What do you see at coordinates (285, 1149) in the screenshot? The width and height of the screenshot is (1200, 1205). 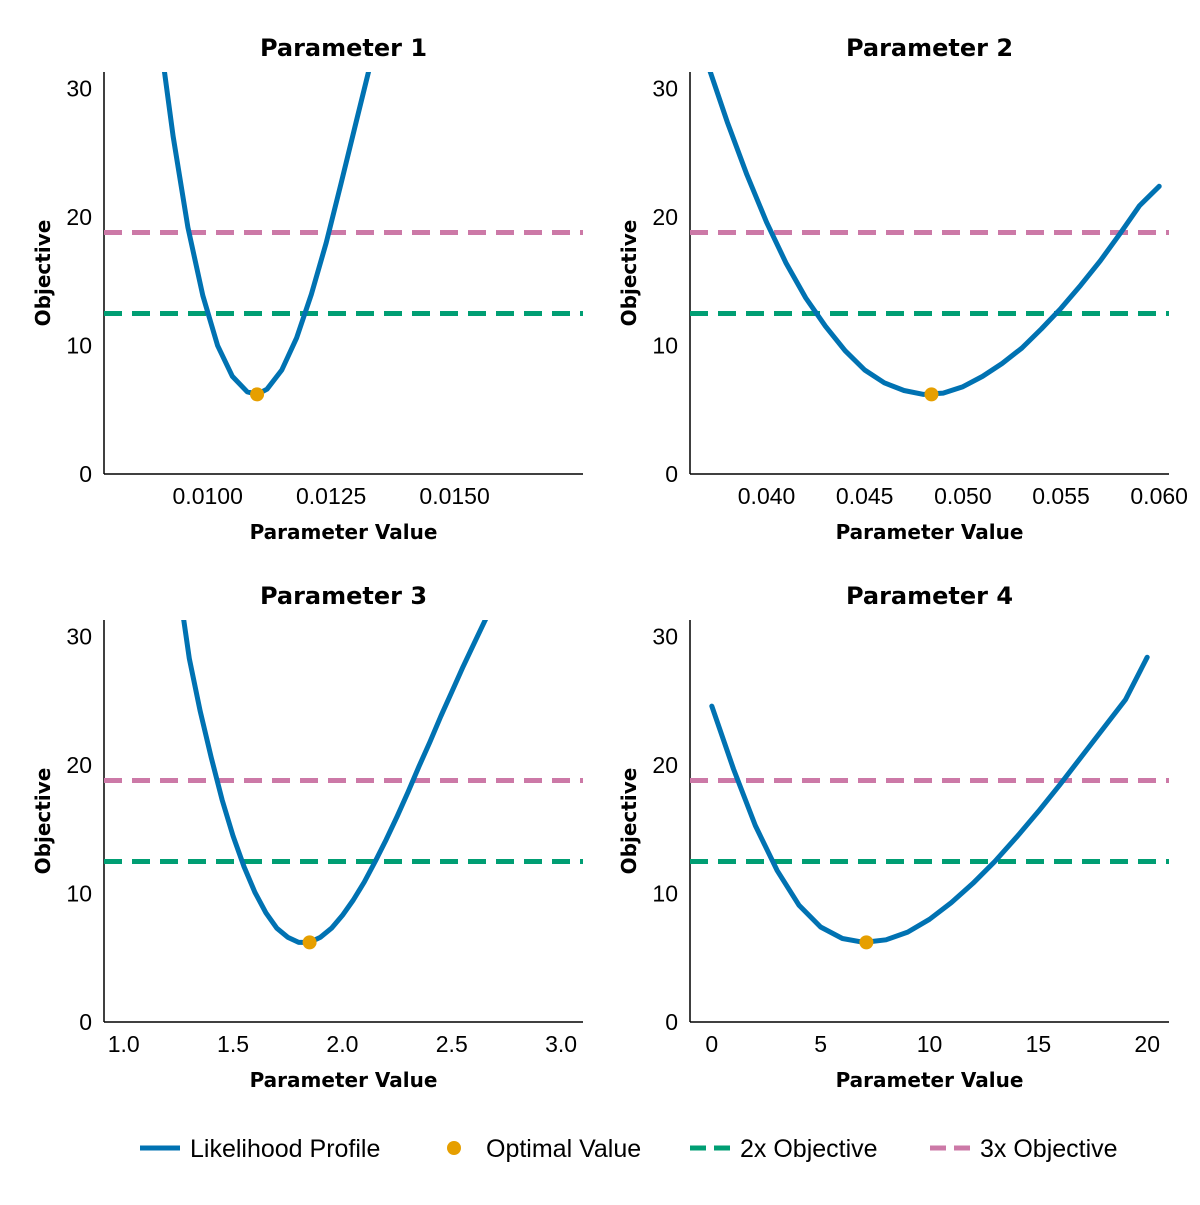 I see `legend-label: Likelihood Profile` at bounding box center [285, 1149].